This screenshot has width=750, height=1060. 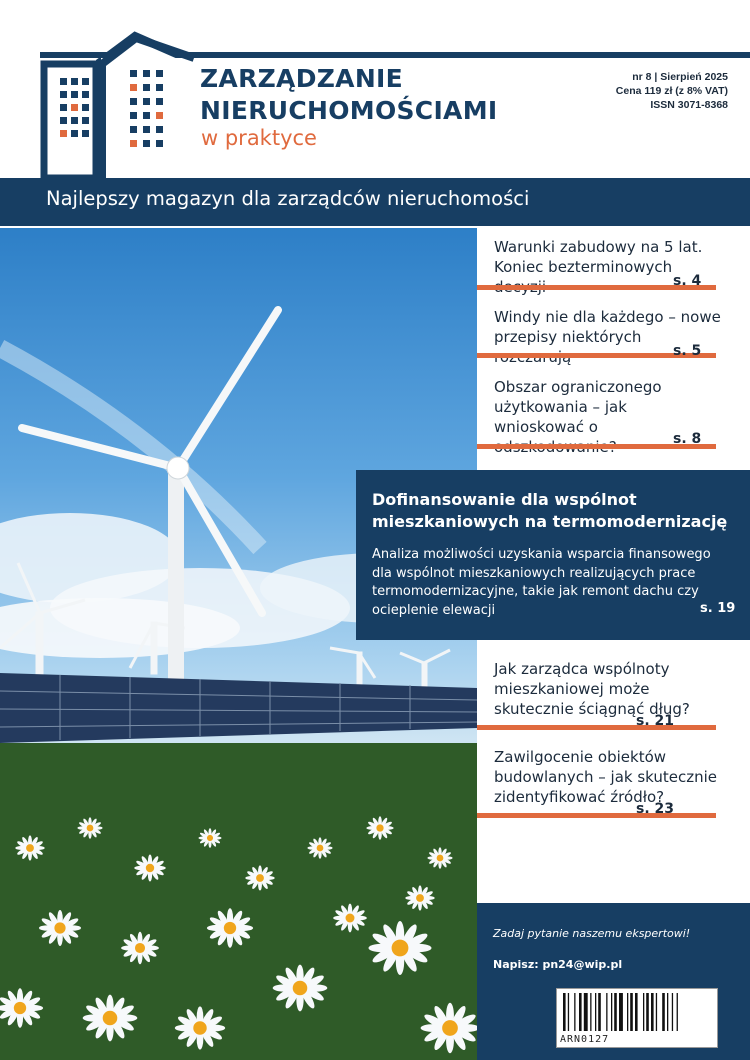 I want to click on masthead-rule, so click(x=395, y=55).